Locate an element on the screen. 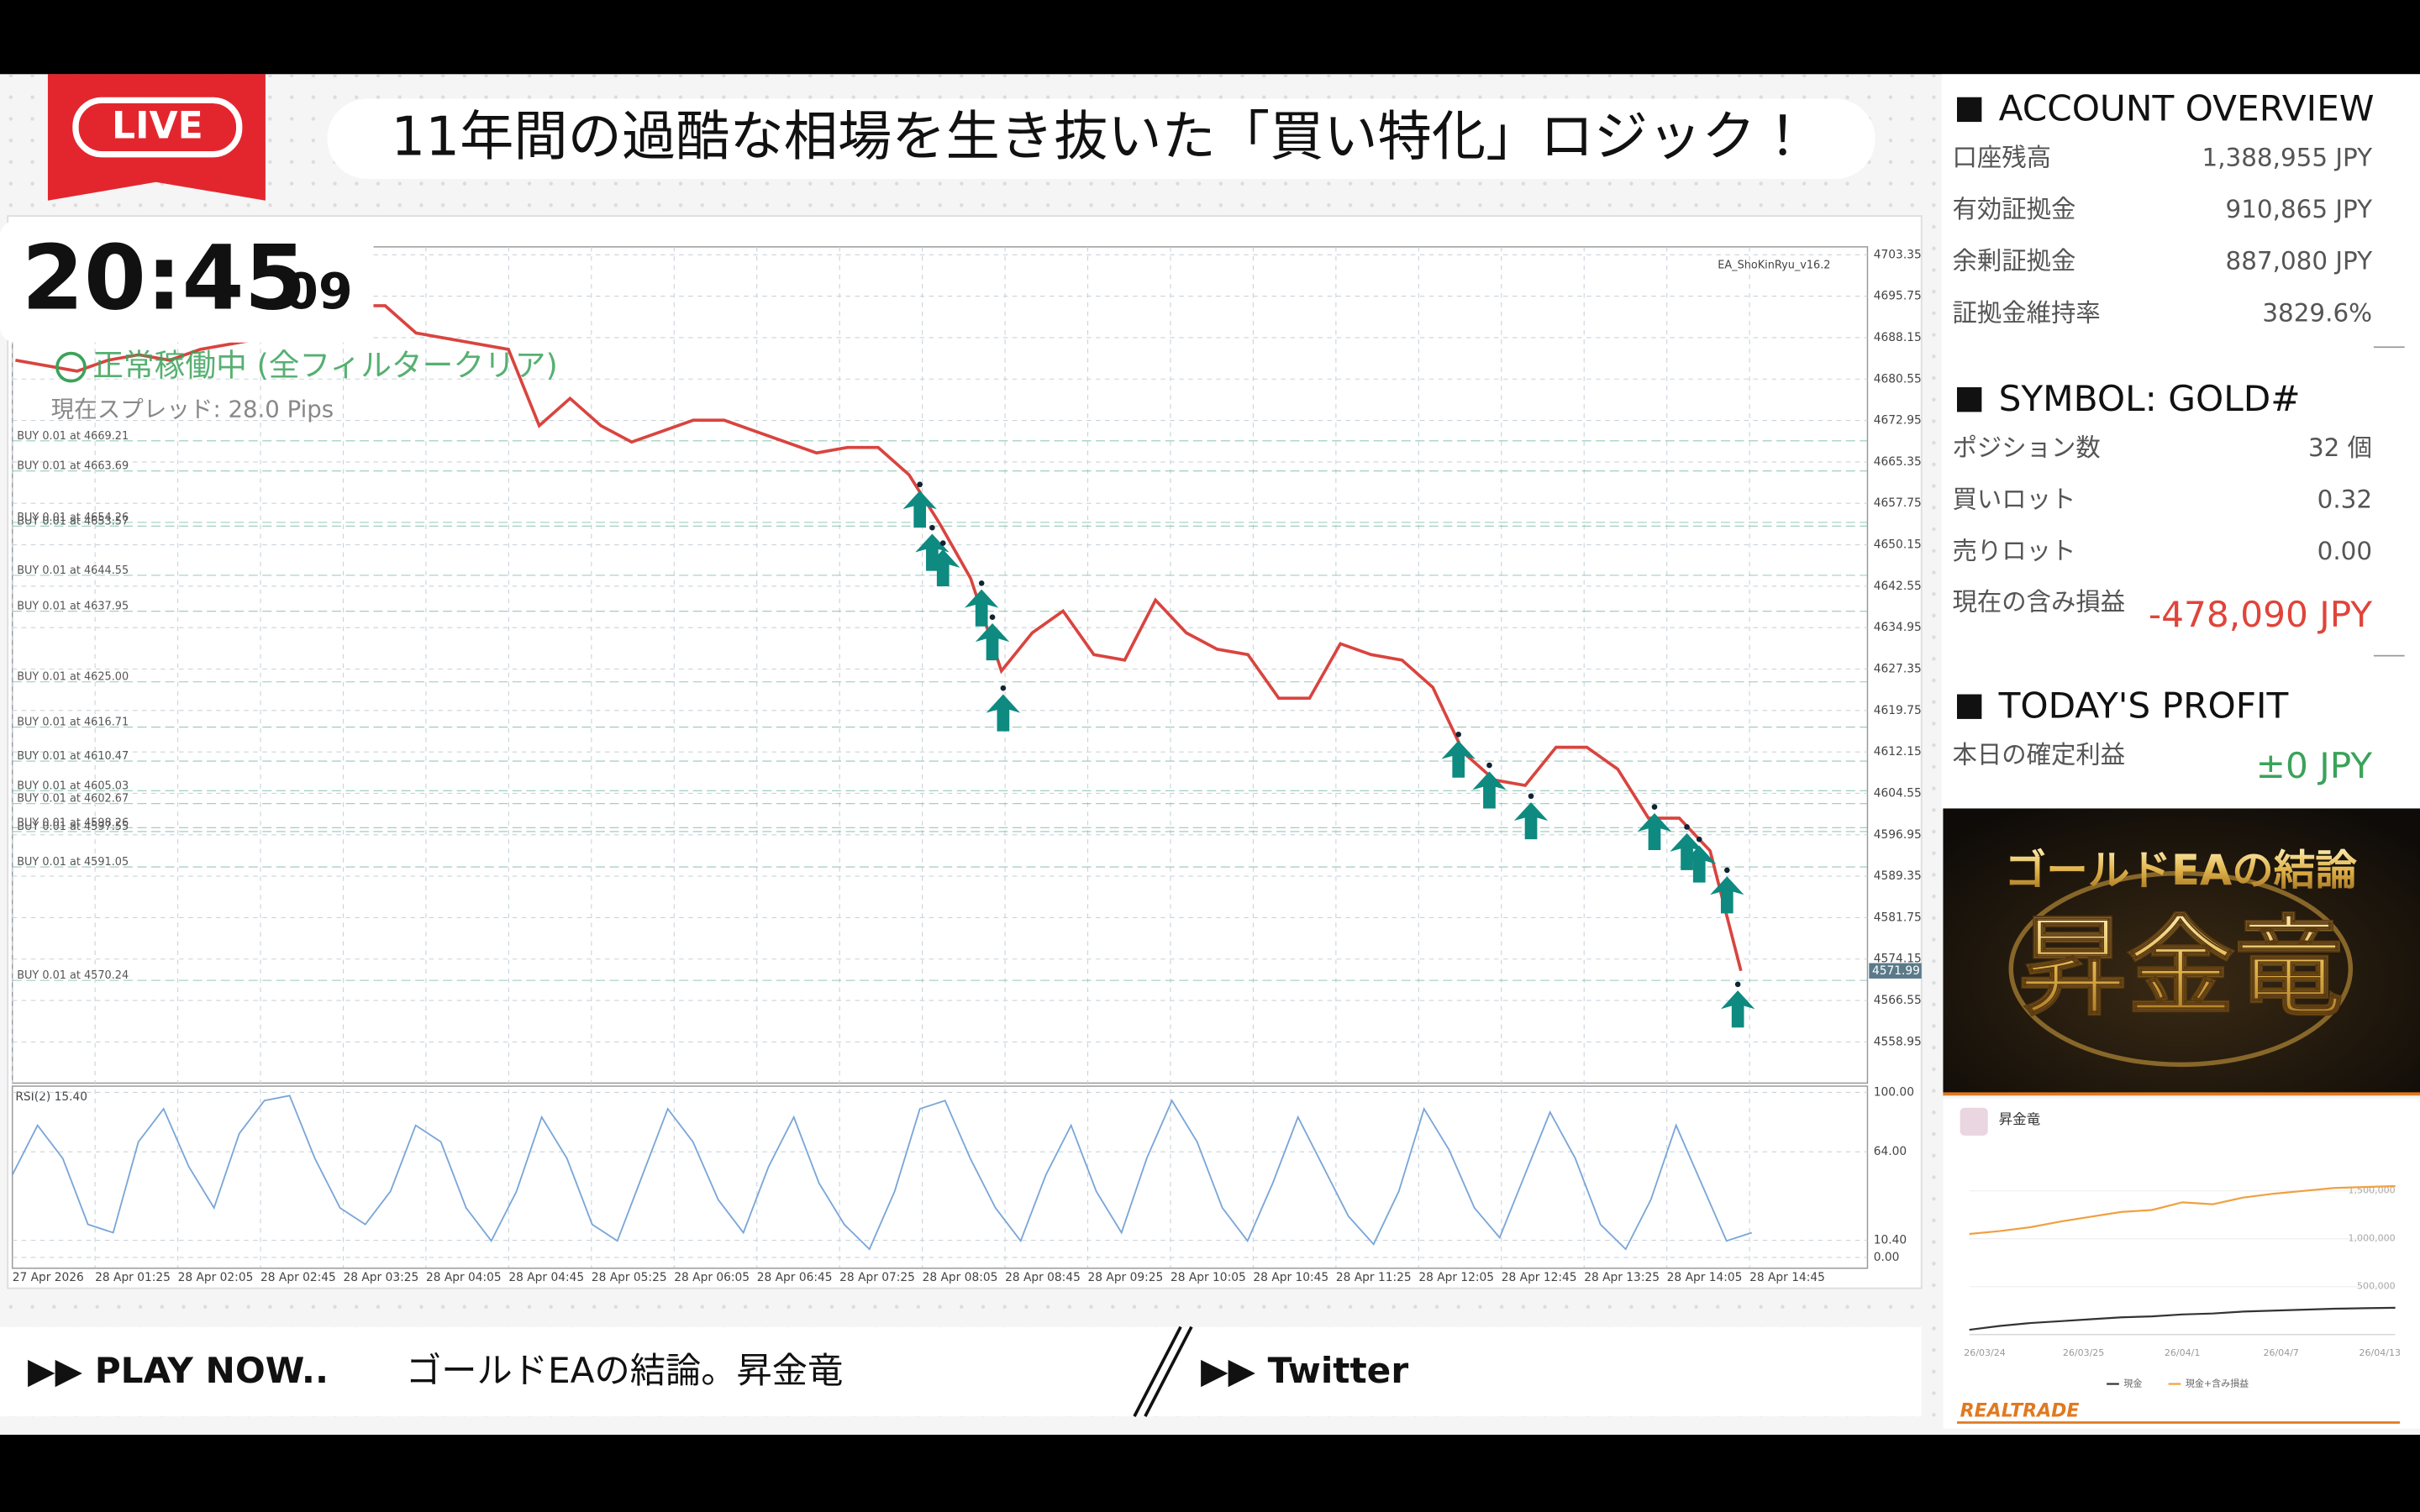  live-text: LIVE is located at coordinates (157, 125).